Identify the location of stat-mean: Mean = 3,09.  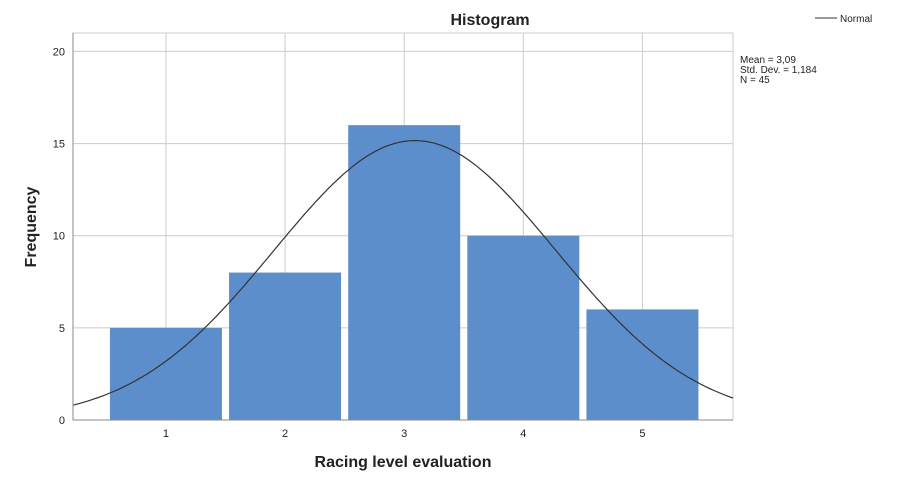
(768, 60).